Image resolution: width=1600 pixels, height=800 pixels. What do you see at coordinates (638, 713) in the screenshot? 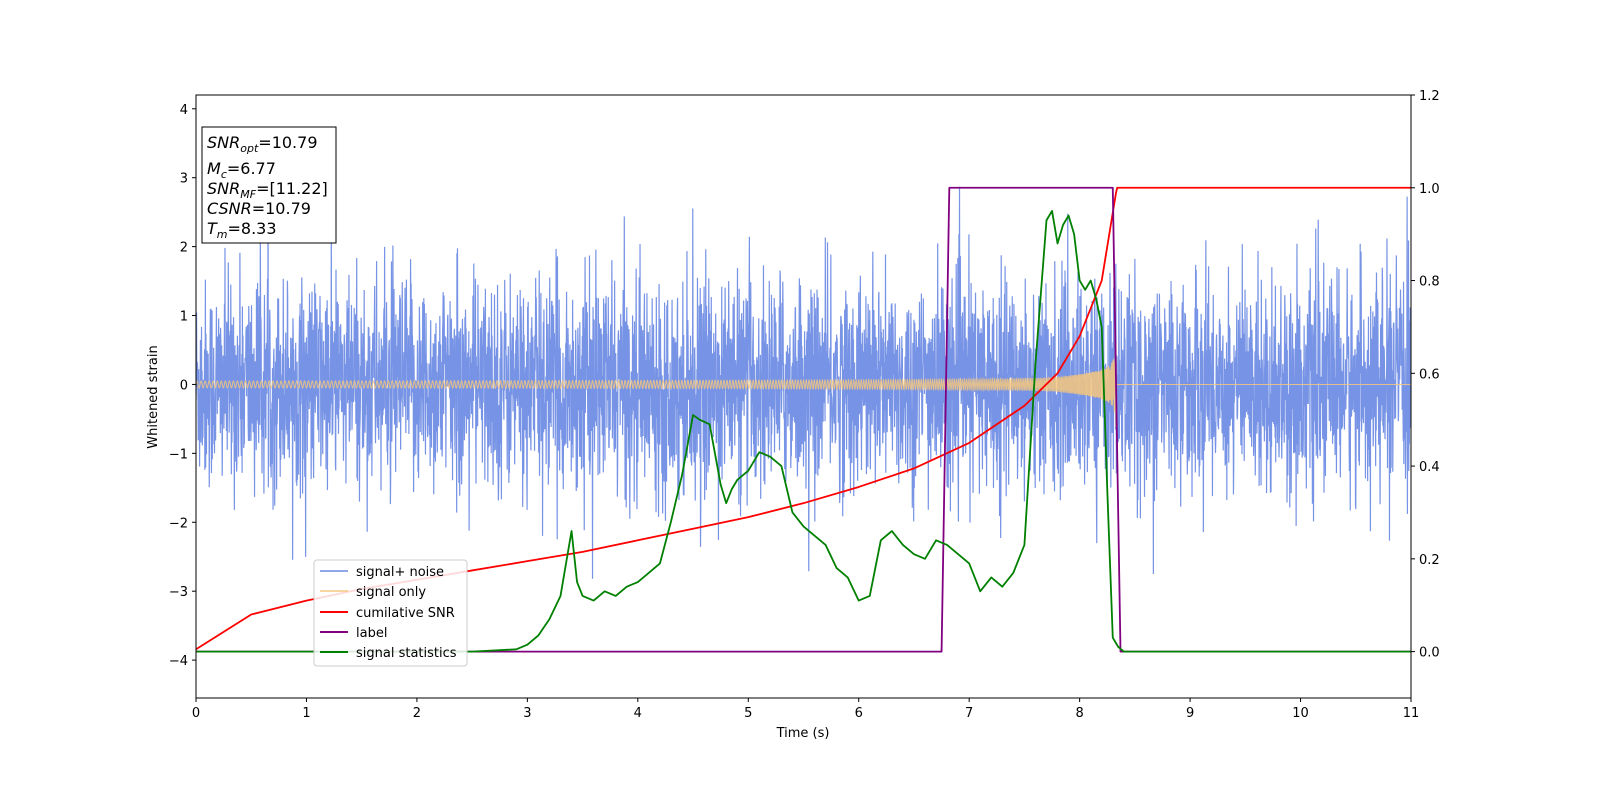
I see `x-tick-label: 4` at bounding box center [638, 713].